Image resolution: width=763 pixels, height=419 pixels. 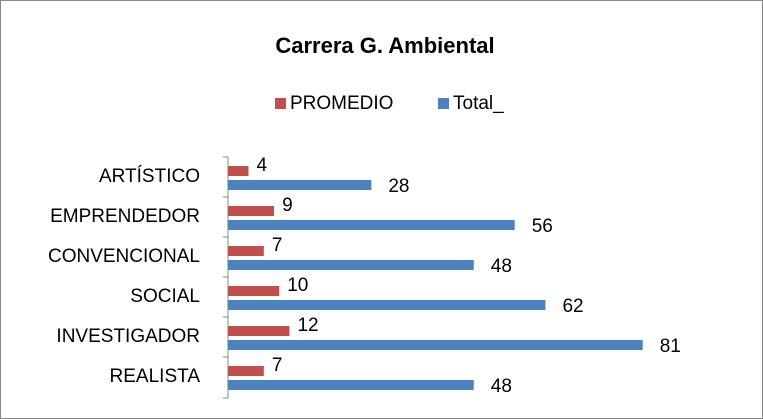 What do you see at coordinates (478, 103) in the screenshot?
I see `legend-label: Total_` at bounding box center [478, 103].